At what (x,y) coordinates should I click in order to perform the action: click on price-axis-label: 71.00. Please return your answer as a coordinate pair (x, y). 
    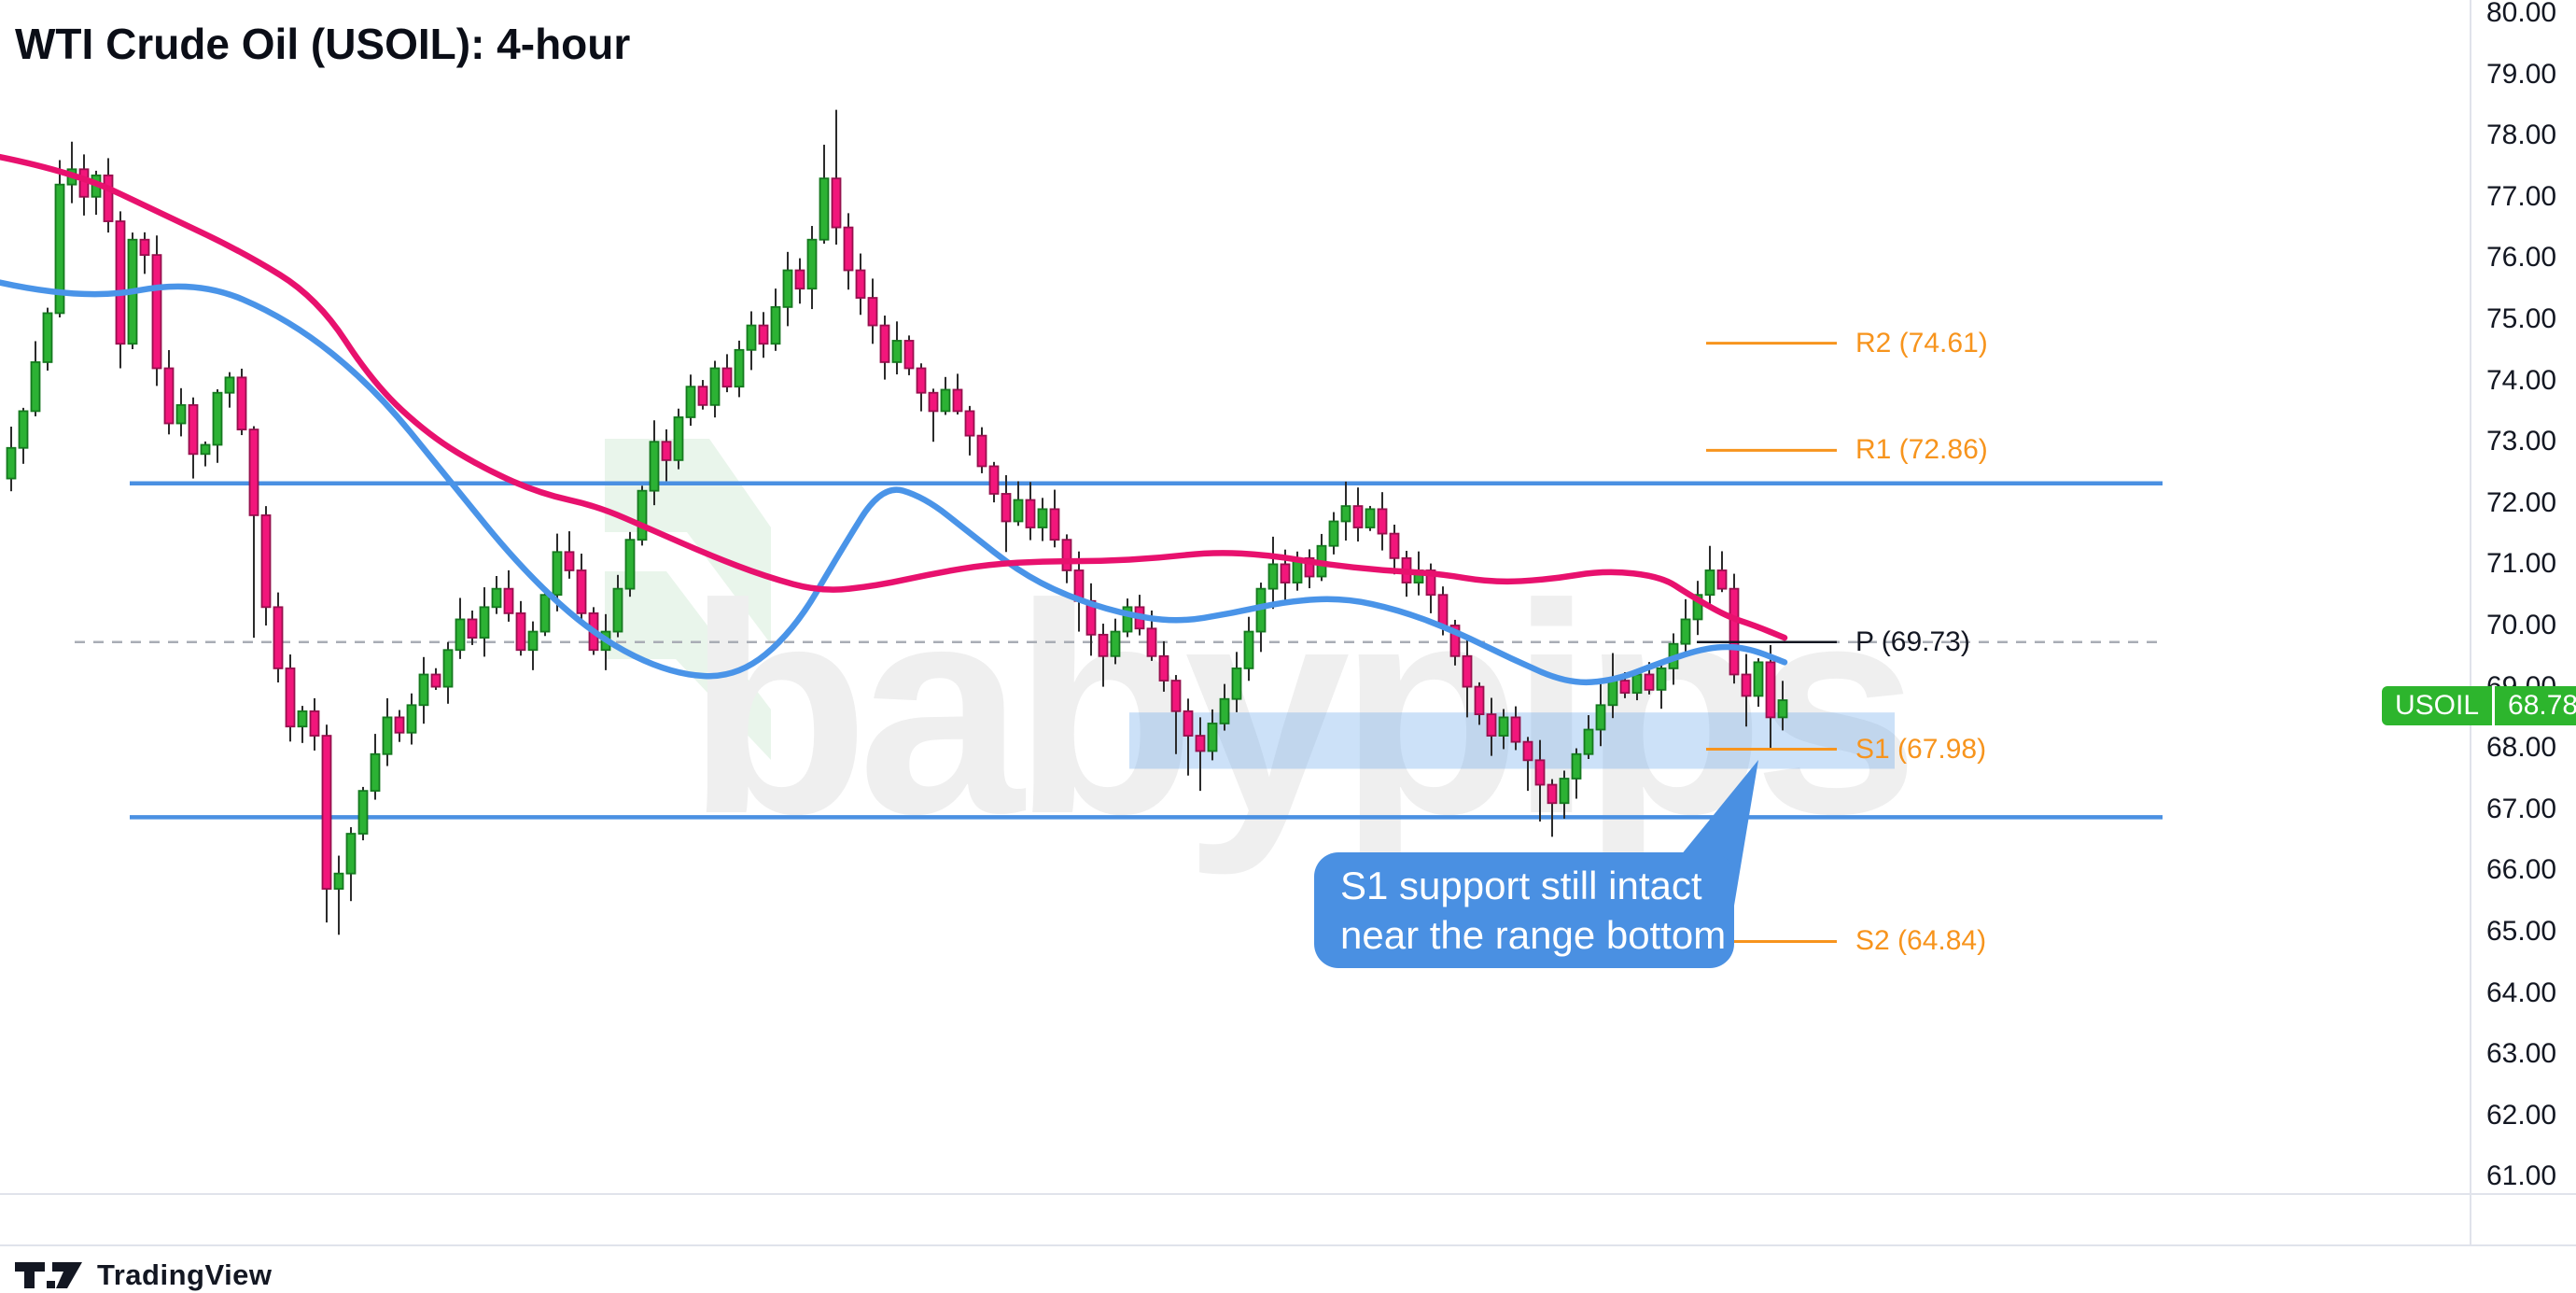
    Looking at the image, I should click on (2521, 564).